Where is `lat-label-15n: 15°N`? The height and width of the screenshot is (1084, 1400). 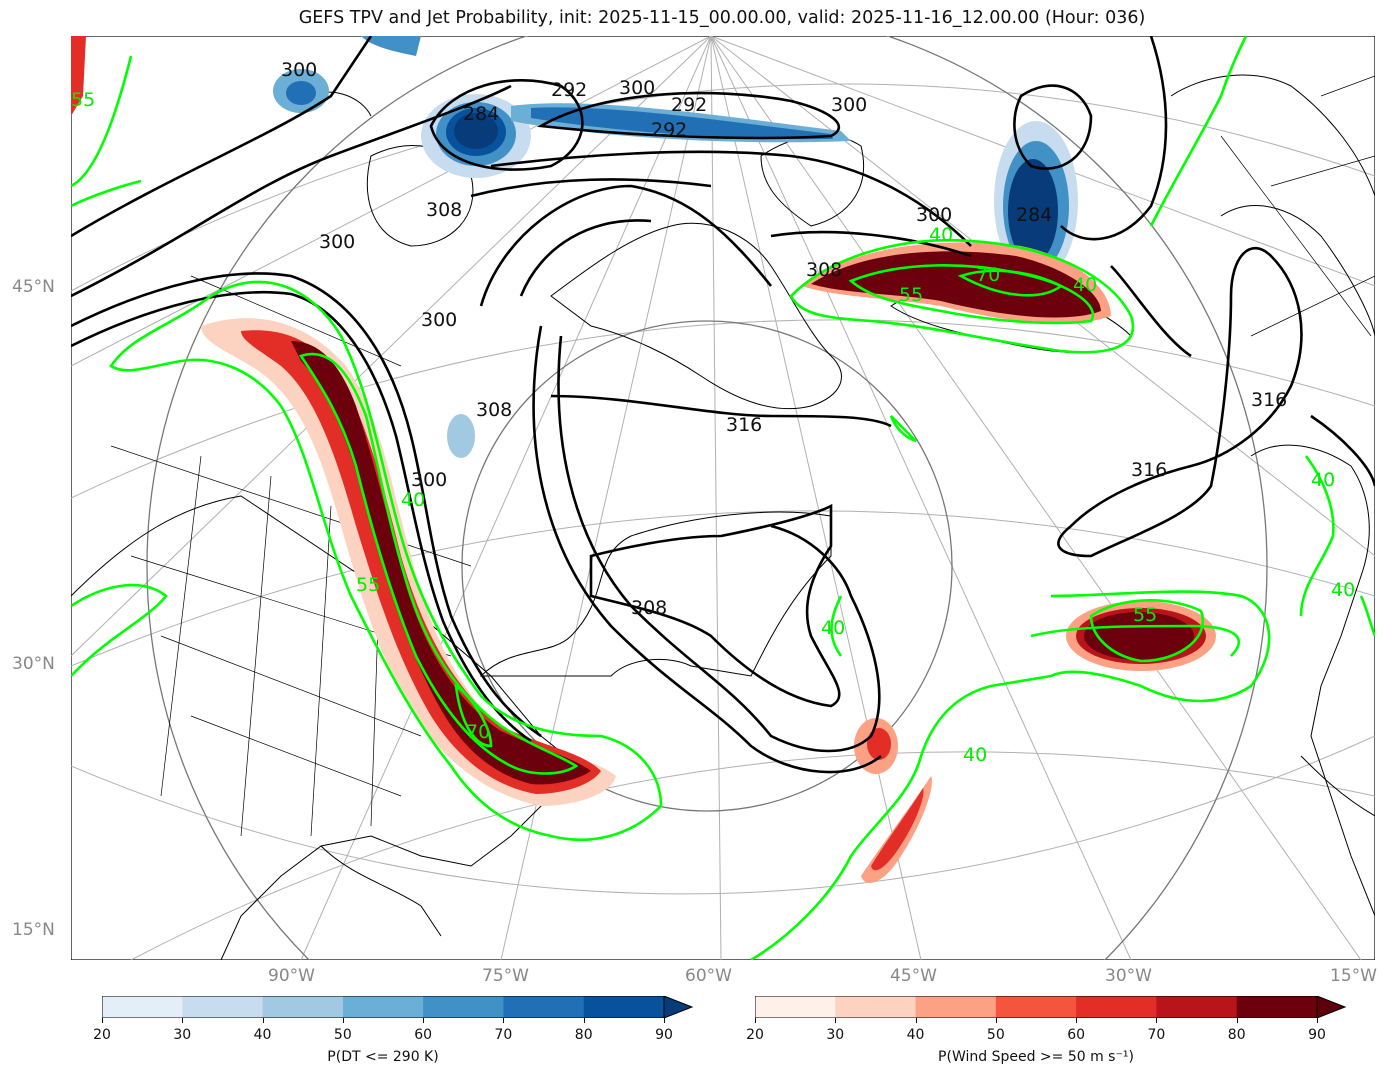
lat-label-15n: 15°N is located at coordinates (33, 930).